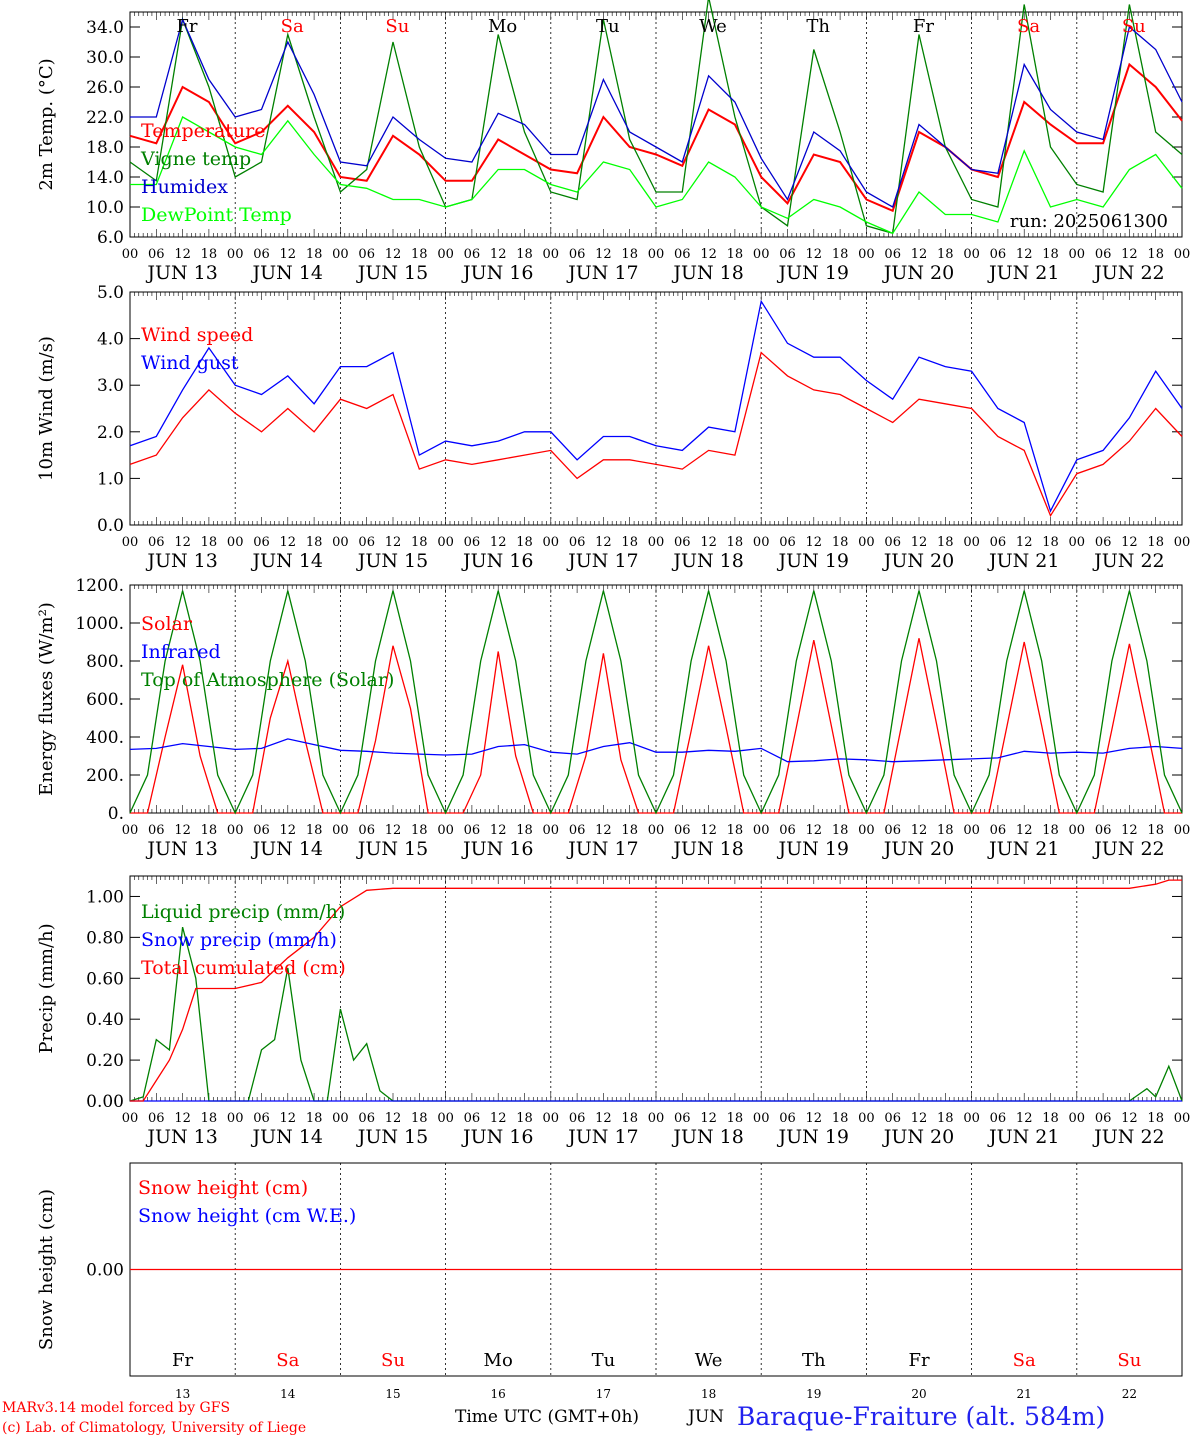 The width and height of the screenshot is (1194, 1444). I want to click on weekday-label: Su, so click(397, 26).